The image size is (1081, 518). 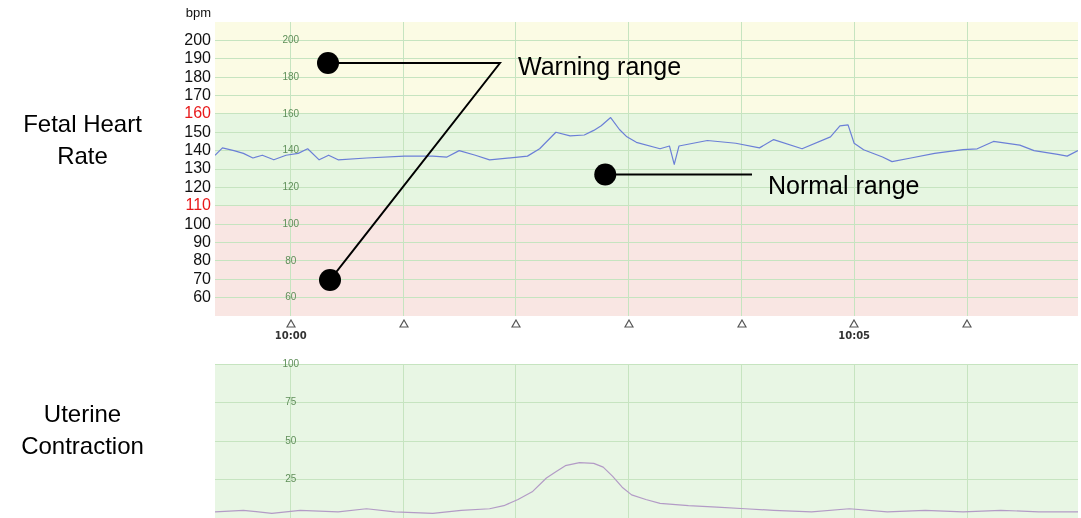 I want to click on x-tick-label: 10:05, so click(x=854, y=335).